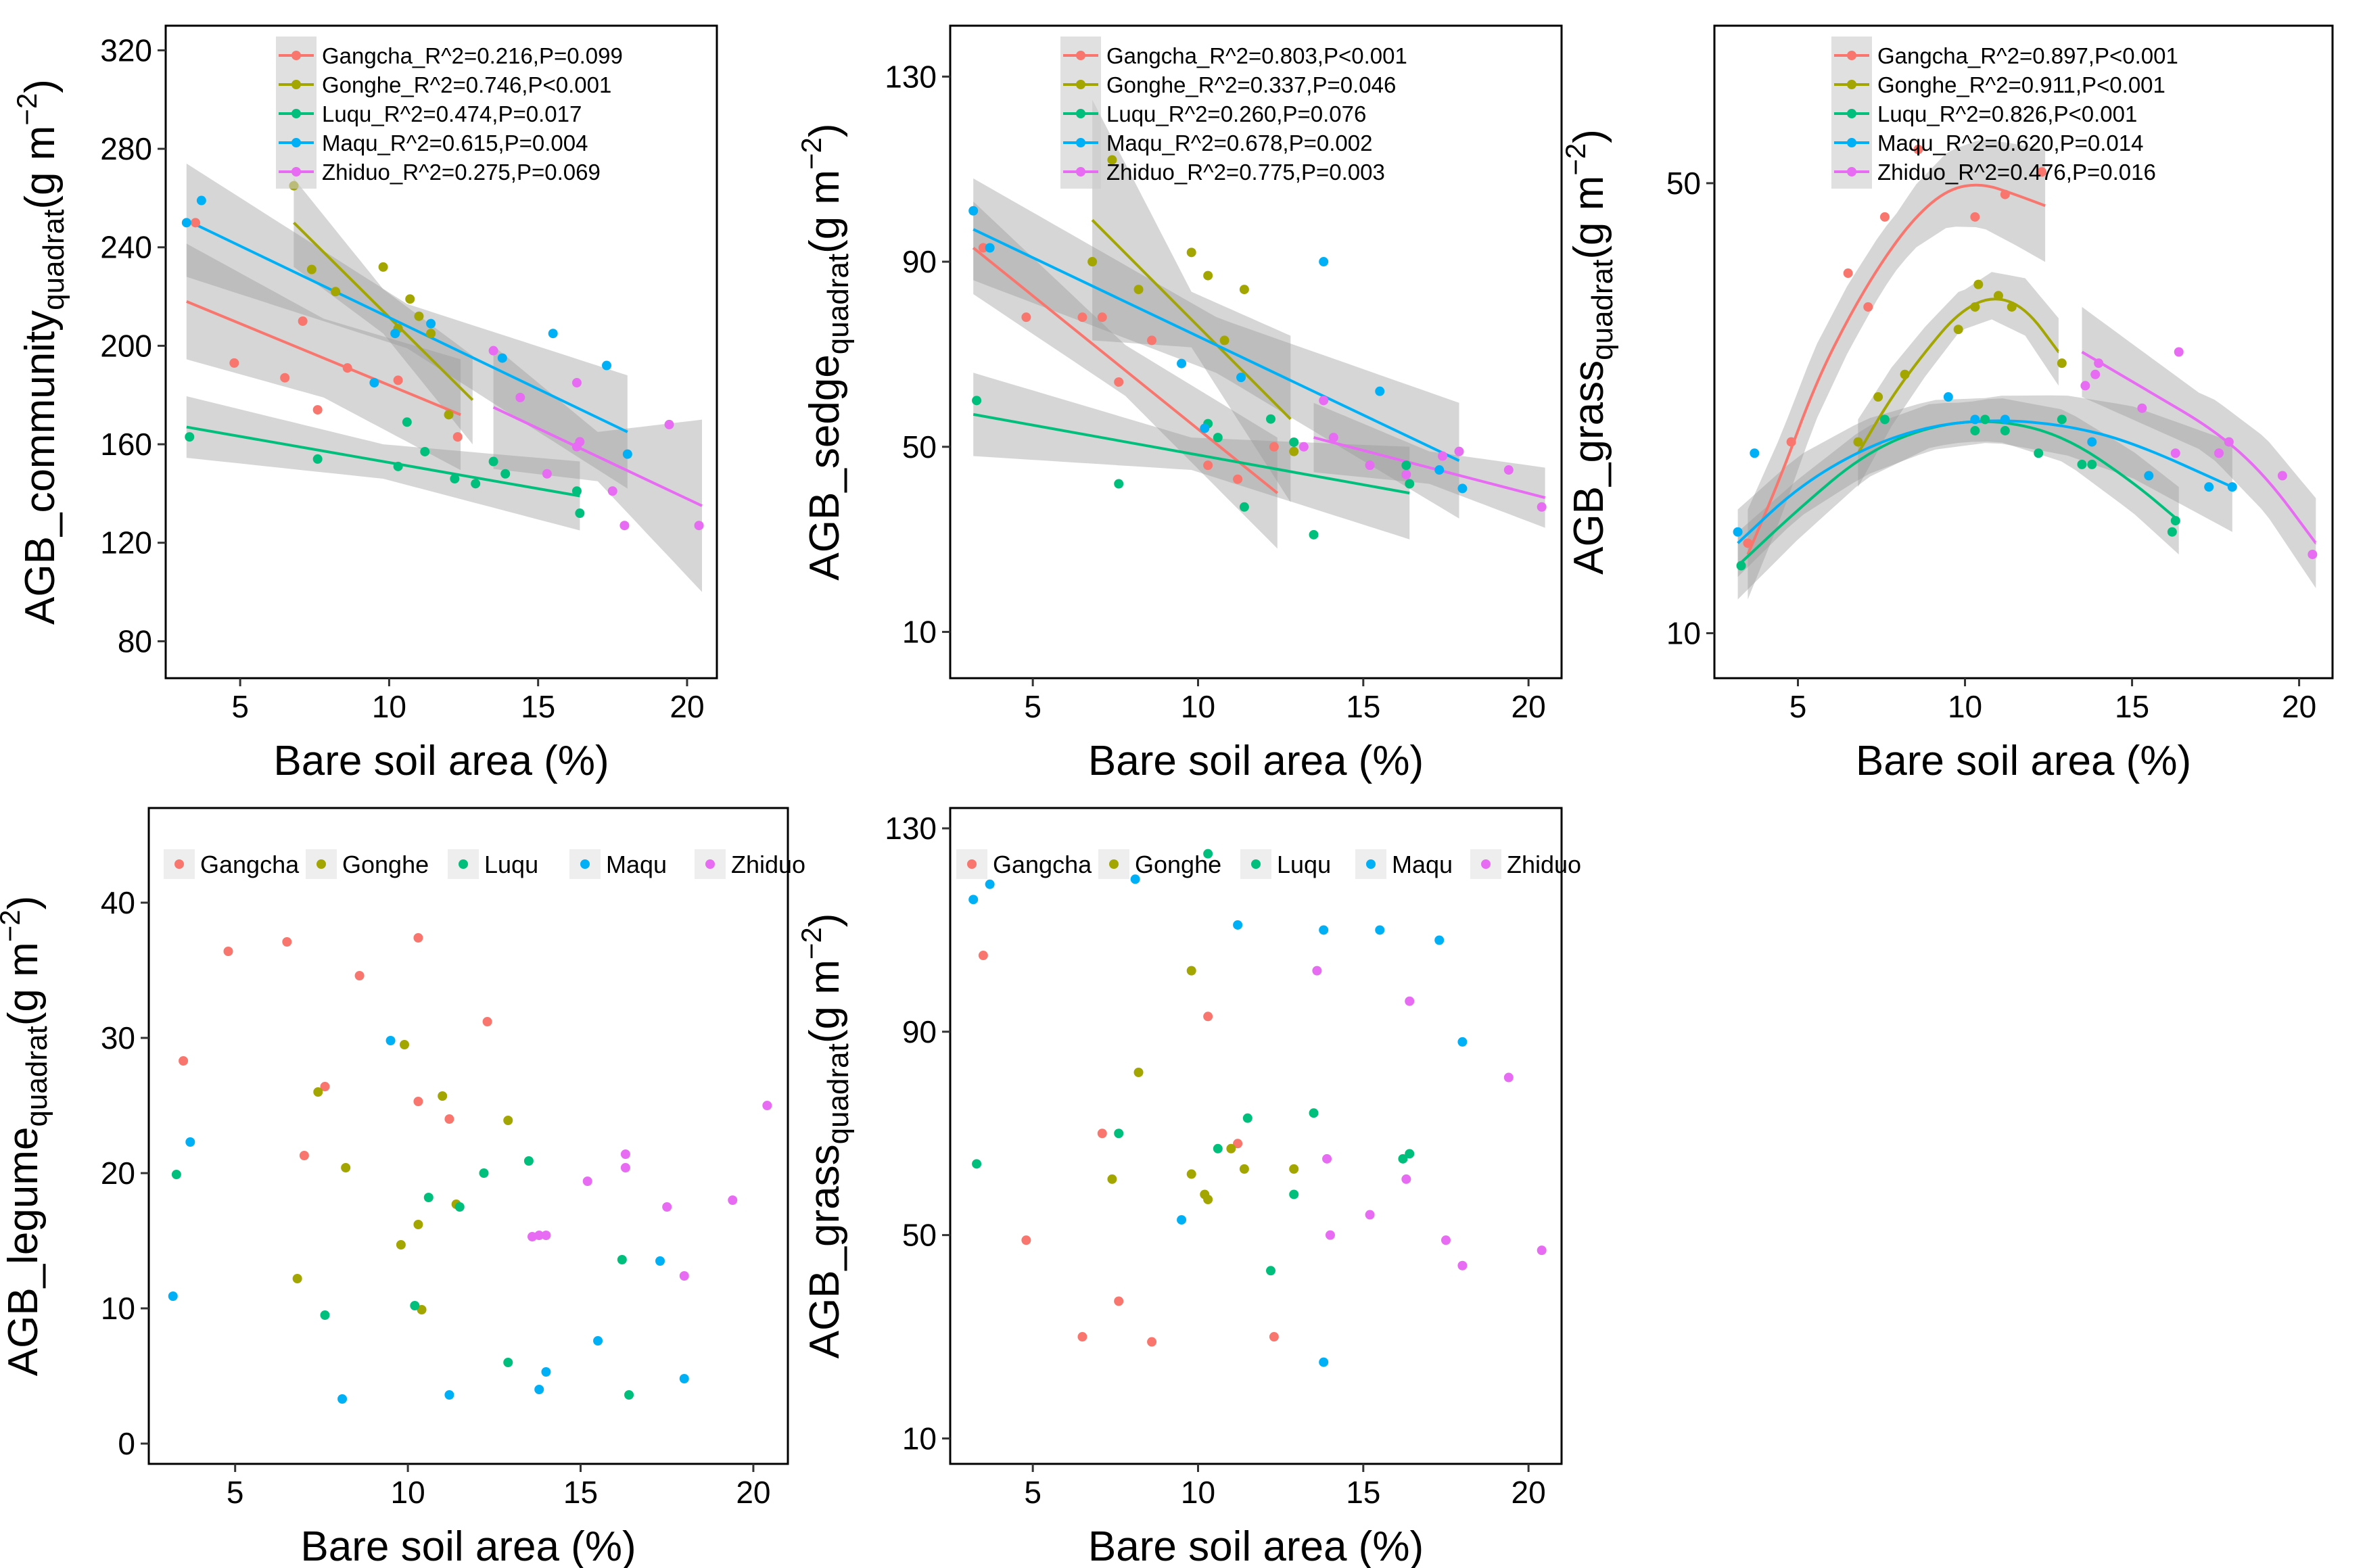 Image resolution: width=2365 pixels, height=1568 pixels. What do you see at coordinates (1589, 468) in the screenshot?
I see `y-label-main: AGB_grass` at bounding box center [1589, 468].